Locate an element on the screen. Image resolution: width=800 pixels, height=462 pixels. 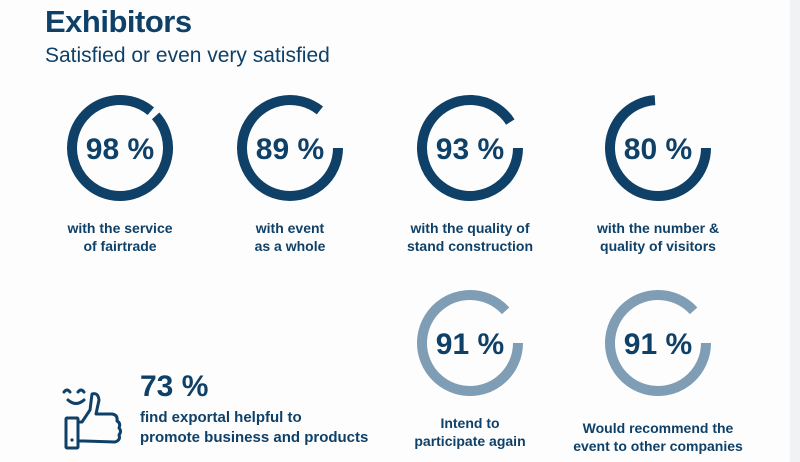
caption-6-line-1: Would recommend the is located at coordinates (658, 428).